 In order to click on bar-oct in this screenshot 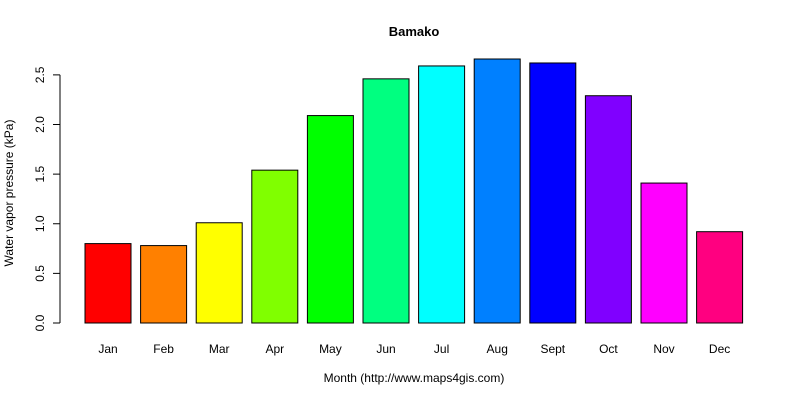, I will do `click(608, 209)`.